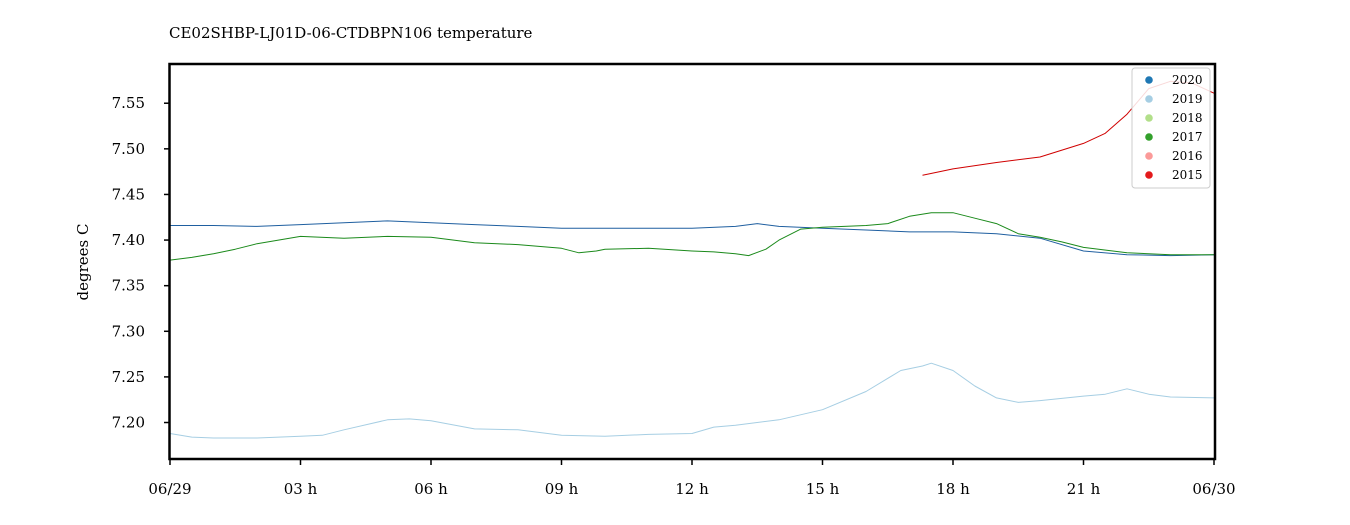 This screenshot has height=525, width=1350. What do you see at coordinates (1149, 99) in the screenshot?
I see `legend-marker-2019` at bounding box center [1149, 99].